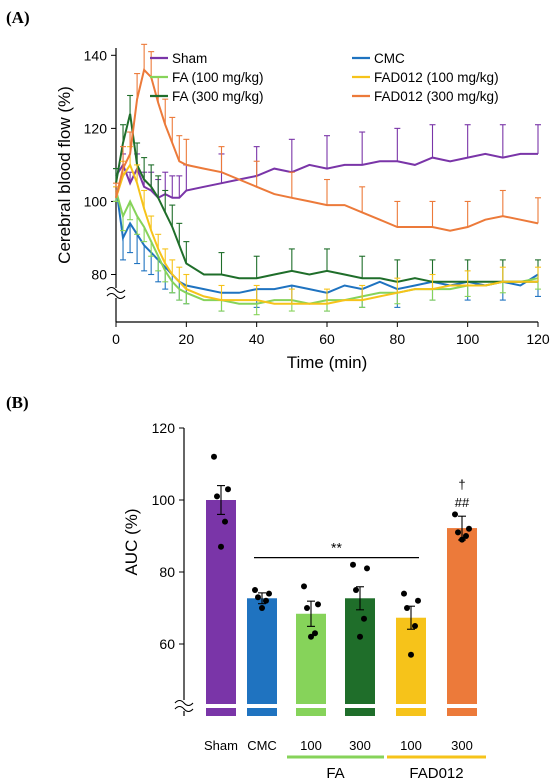 Image resolution: width=550 pixels, height=784 pixels. Describe the element at coordinates (64, 175) in the screenshot. I see `y-axis-label: Cerebral blood flow (%)` at that location.